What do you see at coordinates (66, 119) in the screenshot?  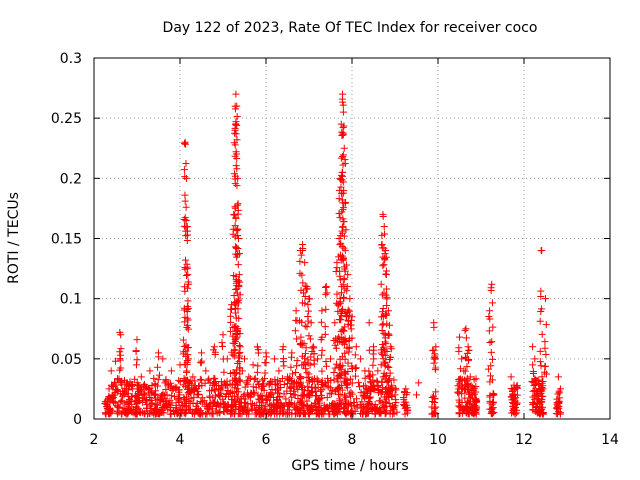 I see `y-tick-label: 0.25` at bounding box center [66, 119].